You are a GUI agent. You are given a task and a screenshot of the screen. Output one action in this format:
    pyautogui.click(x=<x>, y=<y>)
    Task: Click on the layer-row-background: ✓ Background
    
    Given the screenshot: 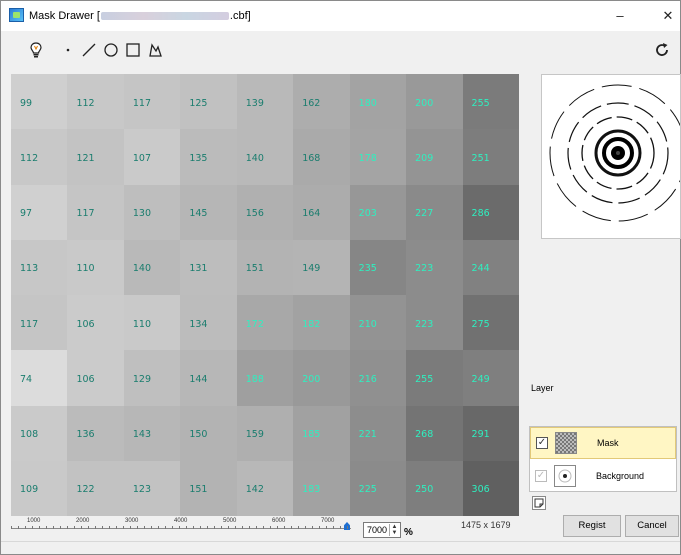 What is the action you would take?
    pyautogui.click(x=603, y=476)
    